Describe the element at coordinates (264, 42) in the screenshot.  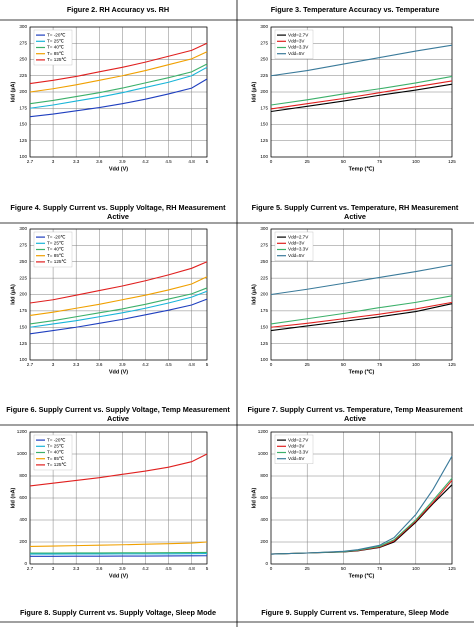
I see `y-tick-label: 275` at that location.